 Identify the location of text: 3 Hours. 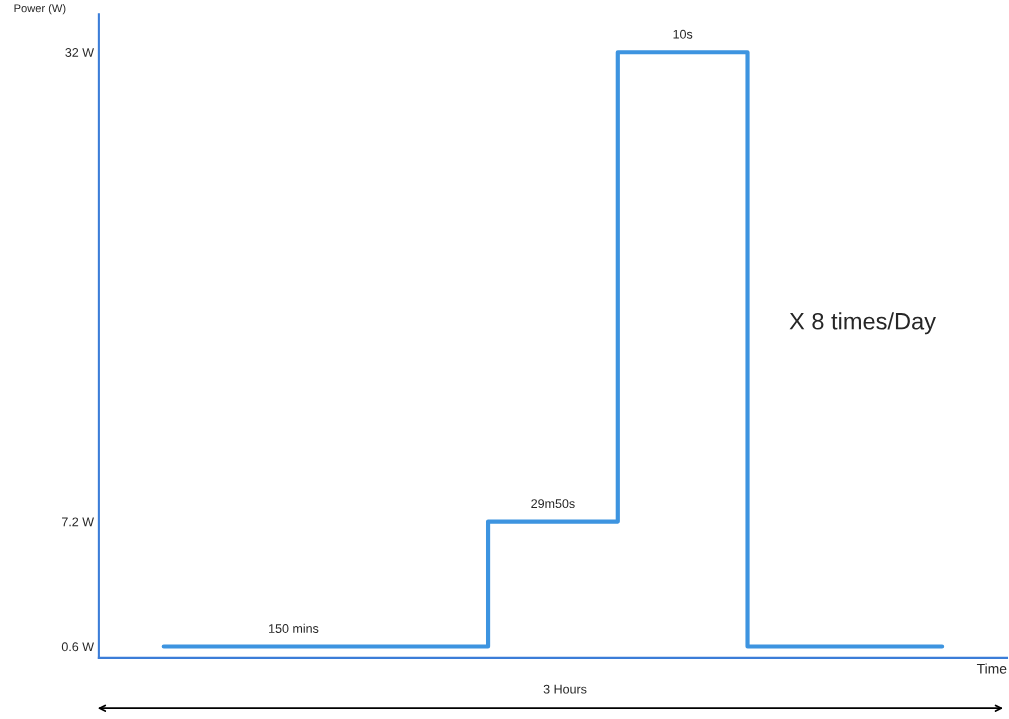
(565, 689).